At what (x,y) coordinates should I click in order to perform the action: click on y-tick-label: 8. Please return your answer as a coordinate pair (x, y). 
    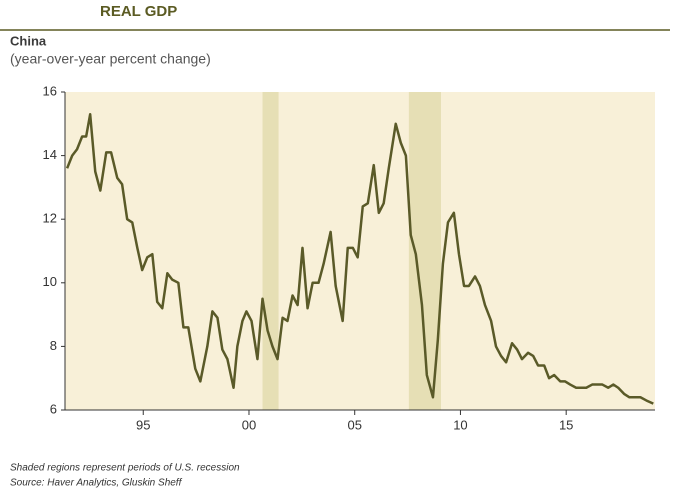
    Looking at the image, I should click on (53, 345).